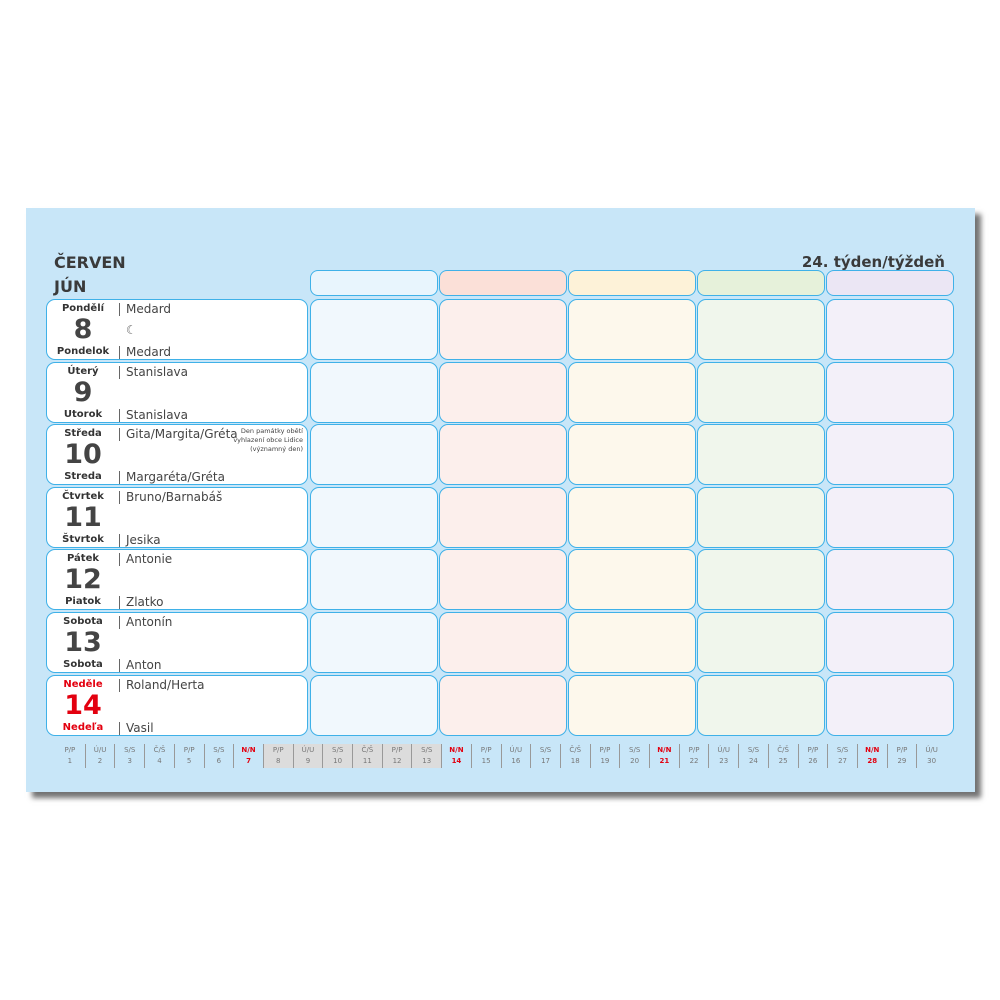 Image resolution: width=1000 pixels, height=1000 pixels. I want to click on nameday-sk: Vasil, so click(136, 728).